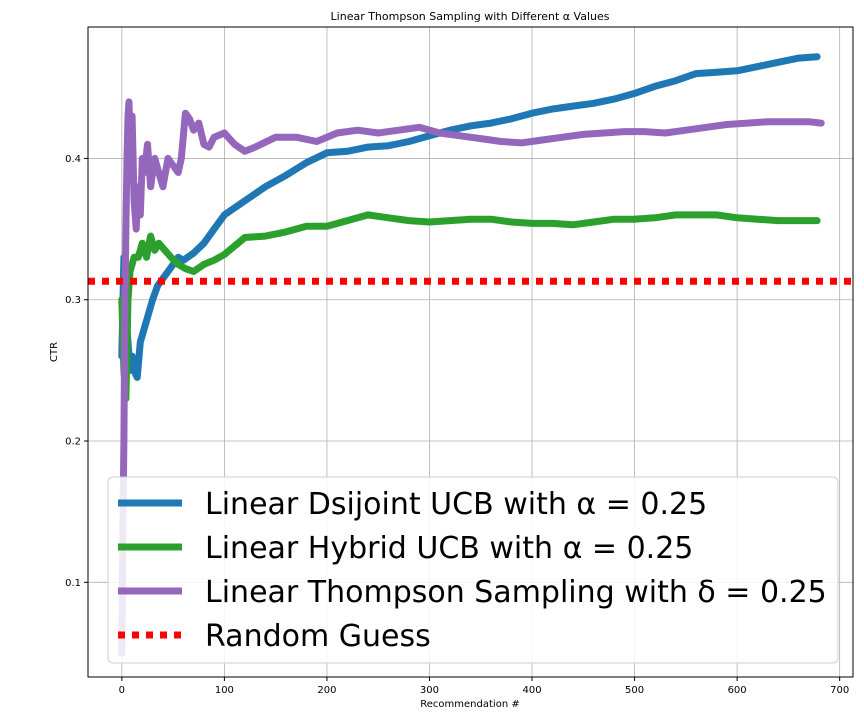 The height and width of the screenshot is (720, 864). Describe the element at coordinates (73, 159) in the screenshot. I see `y-tick-label: 0.4` at that location.